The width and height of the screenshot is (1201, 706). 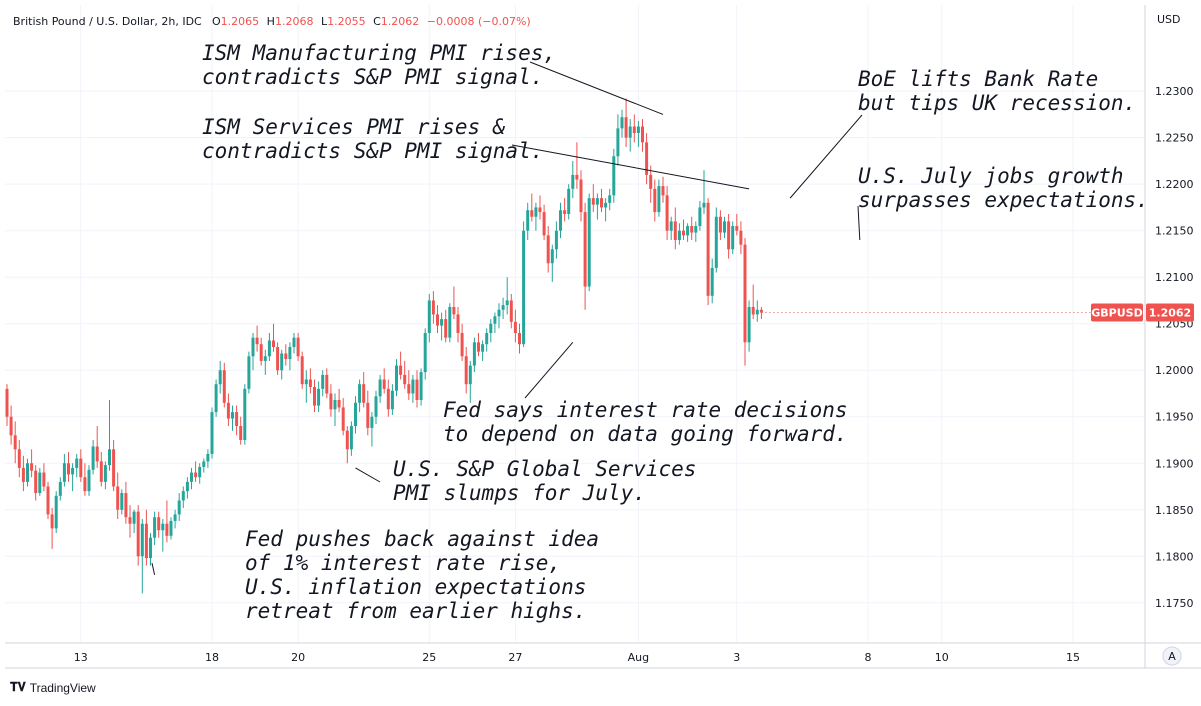 I want to click on close-label: C, so click(x=377, y=21).